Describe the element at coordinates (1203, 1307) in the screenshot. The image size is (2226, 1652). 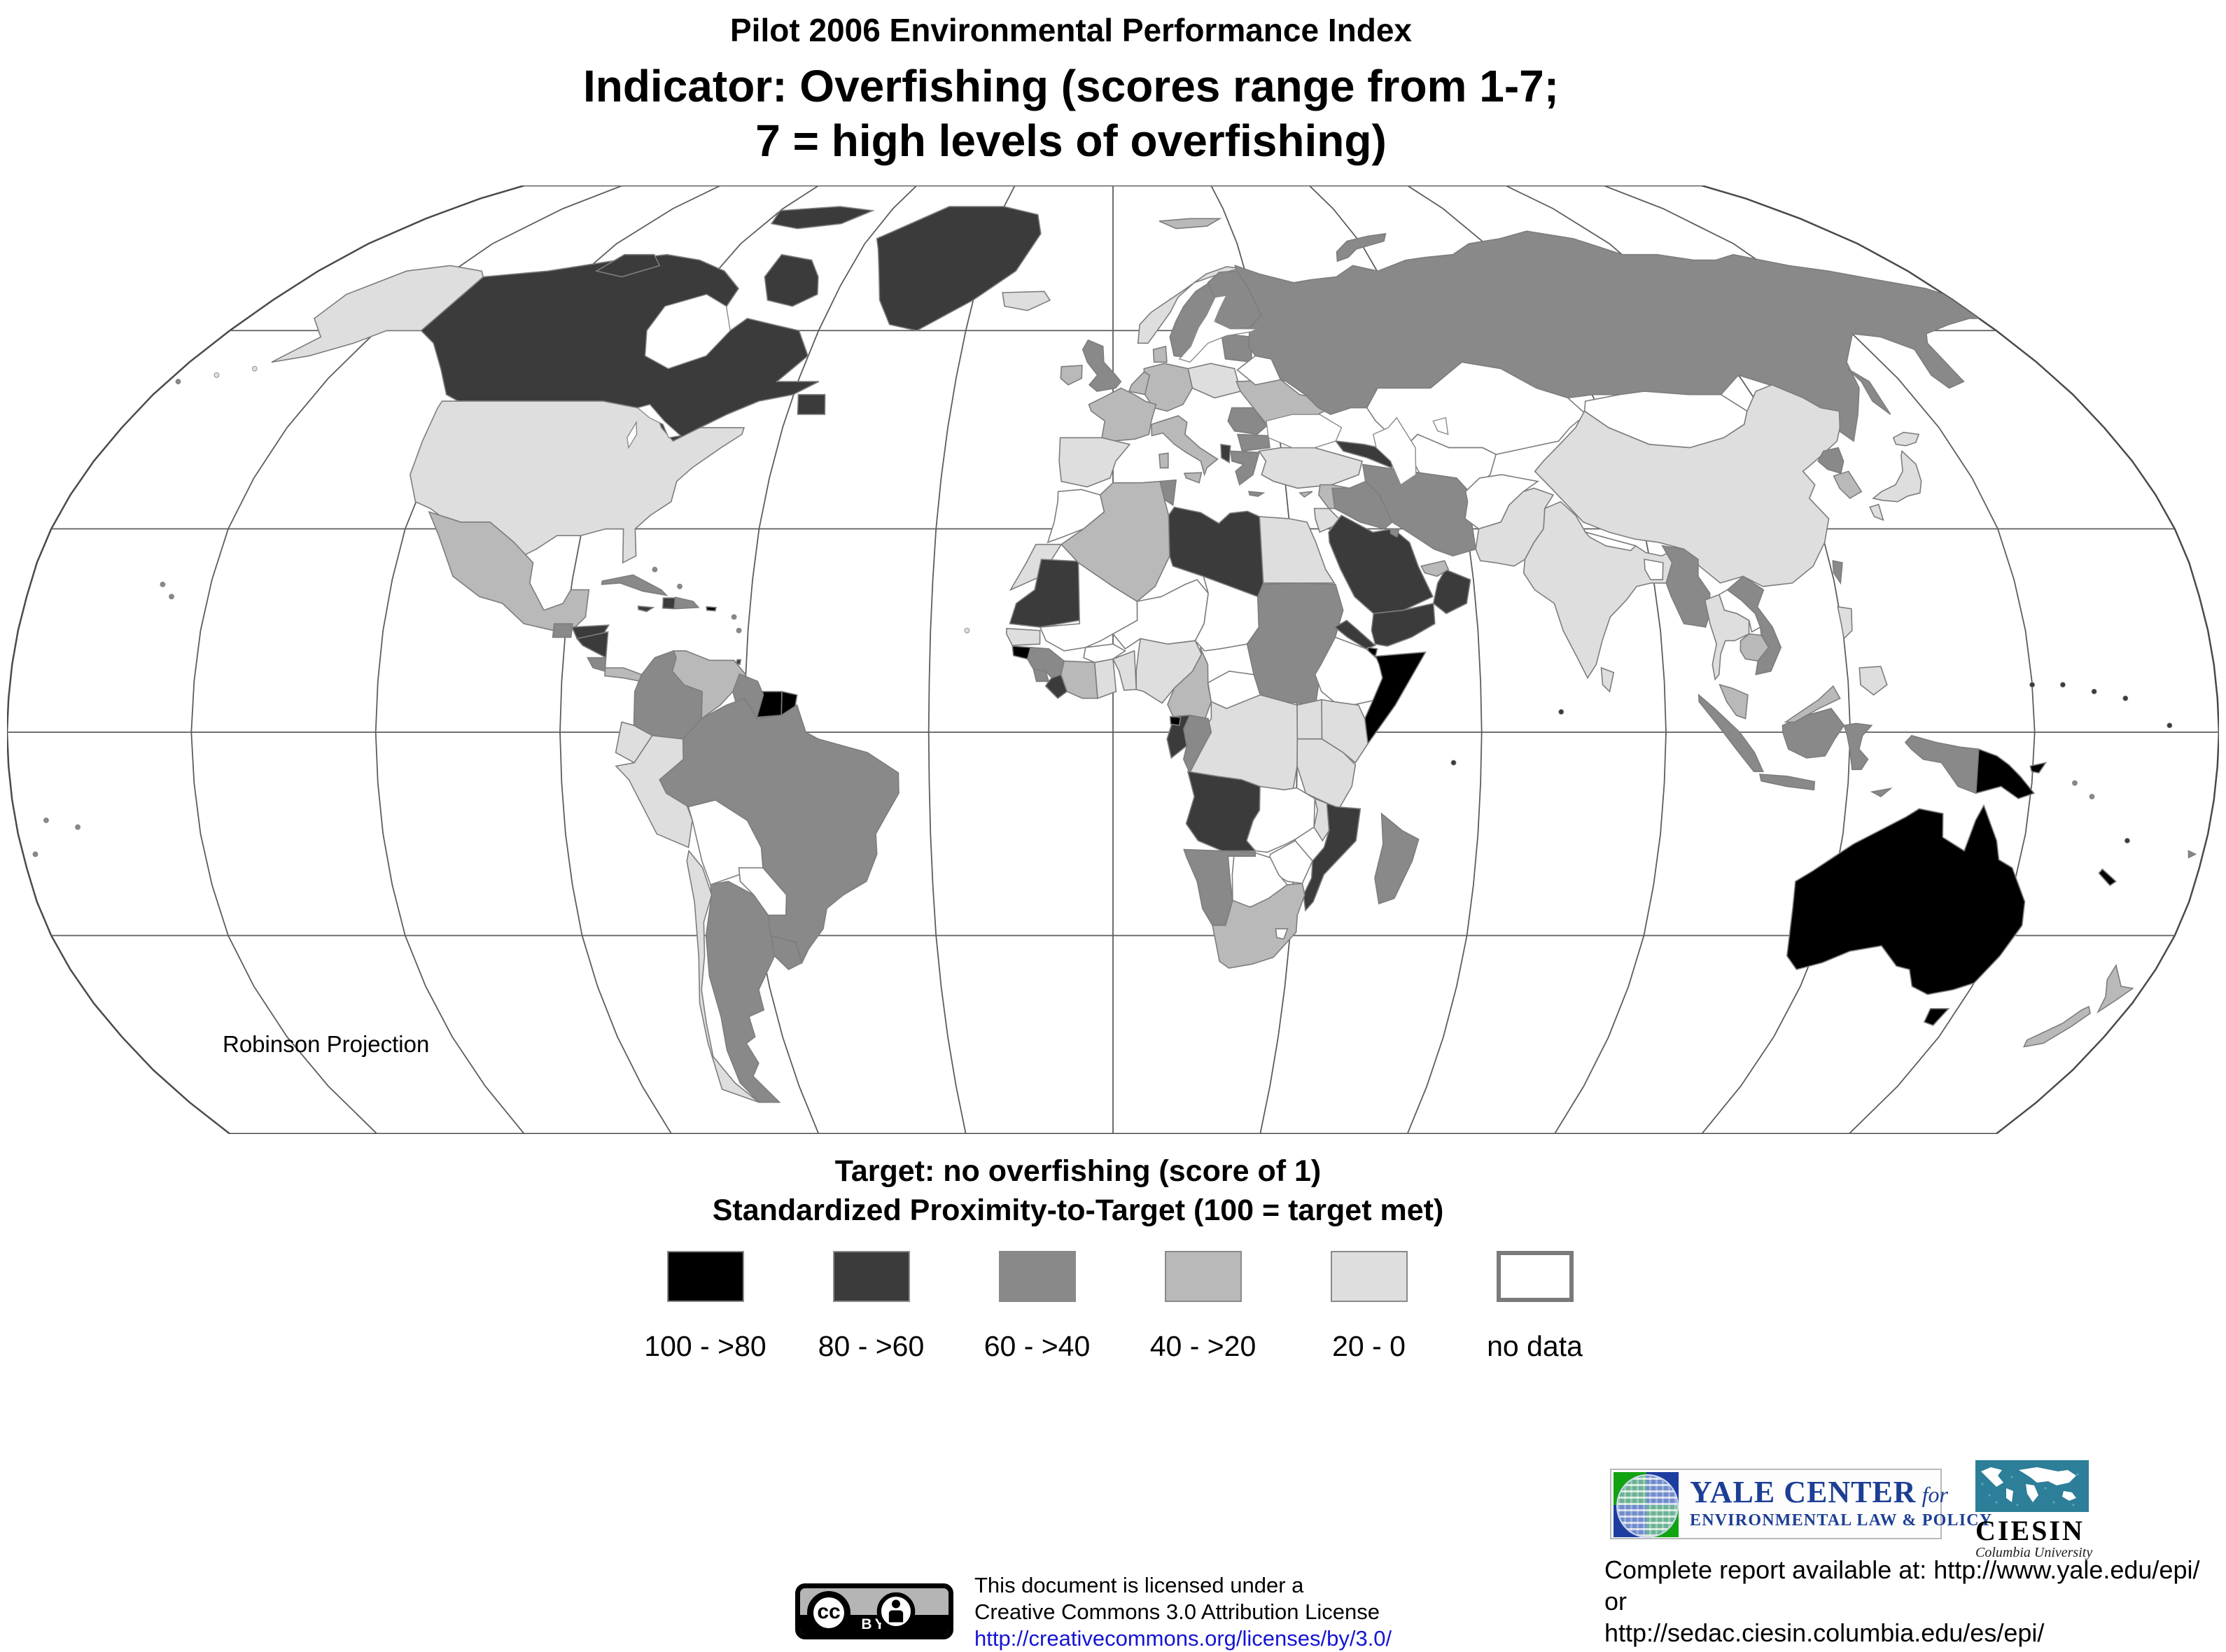
I see `legend-item-3: 40 - >20` at that location.